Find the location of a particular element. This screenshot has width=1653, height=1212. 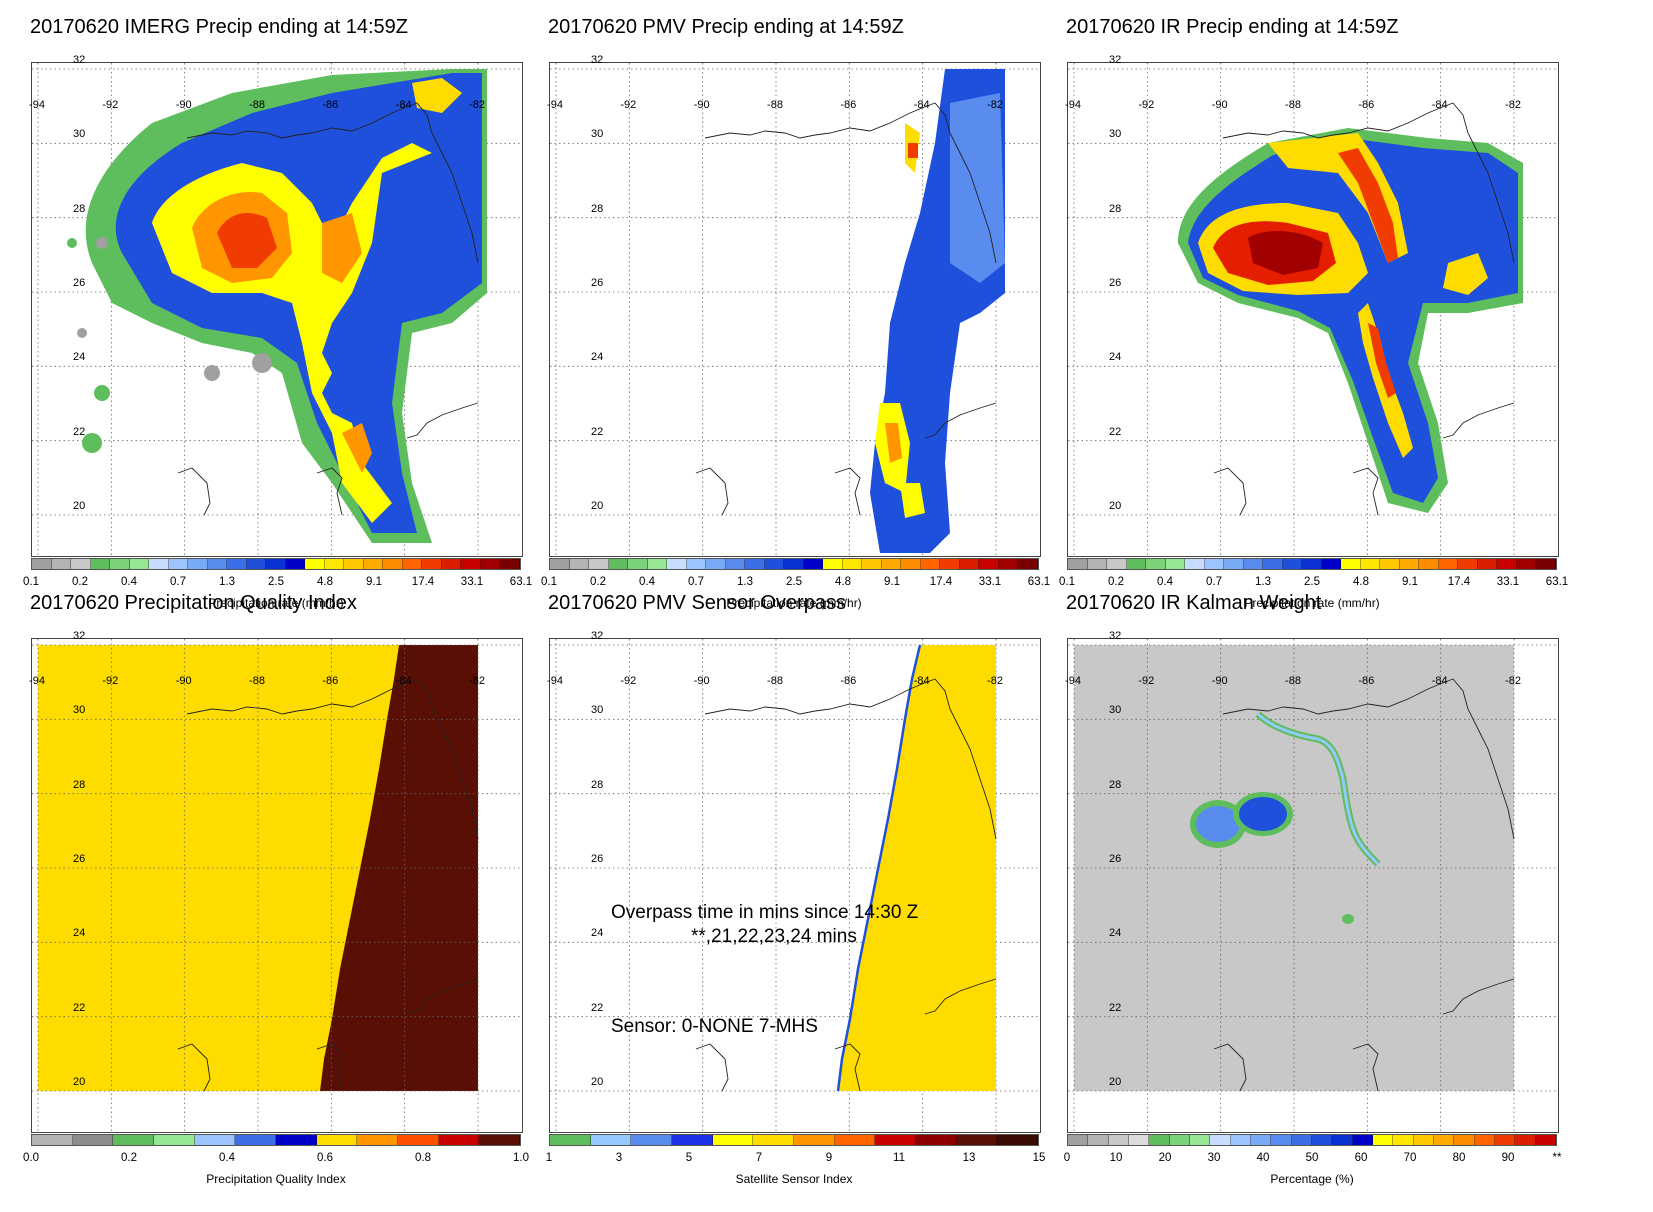

colorbar-tick-label: 17.4 is located at coordinates (1459, 582).